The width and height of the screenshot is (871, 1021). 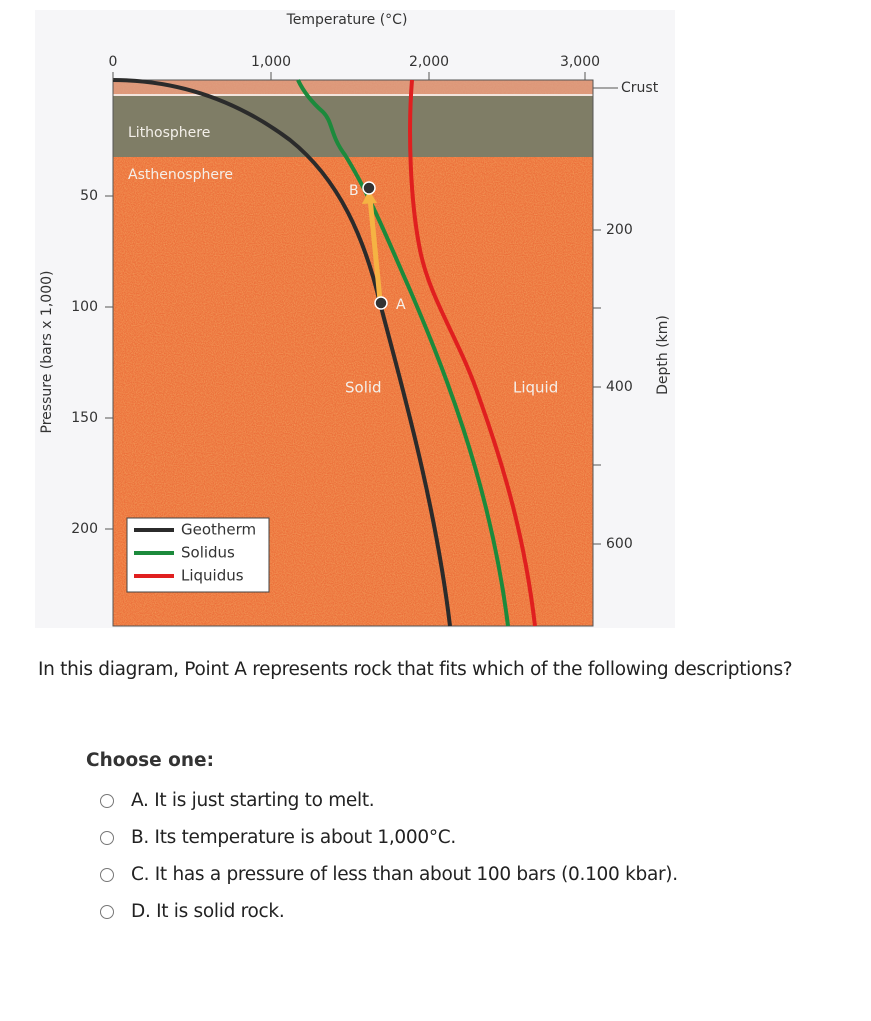 I want to click on legend-label: Liquidus, so click(x=212, y=576).